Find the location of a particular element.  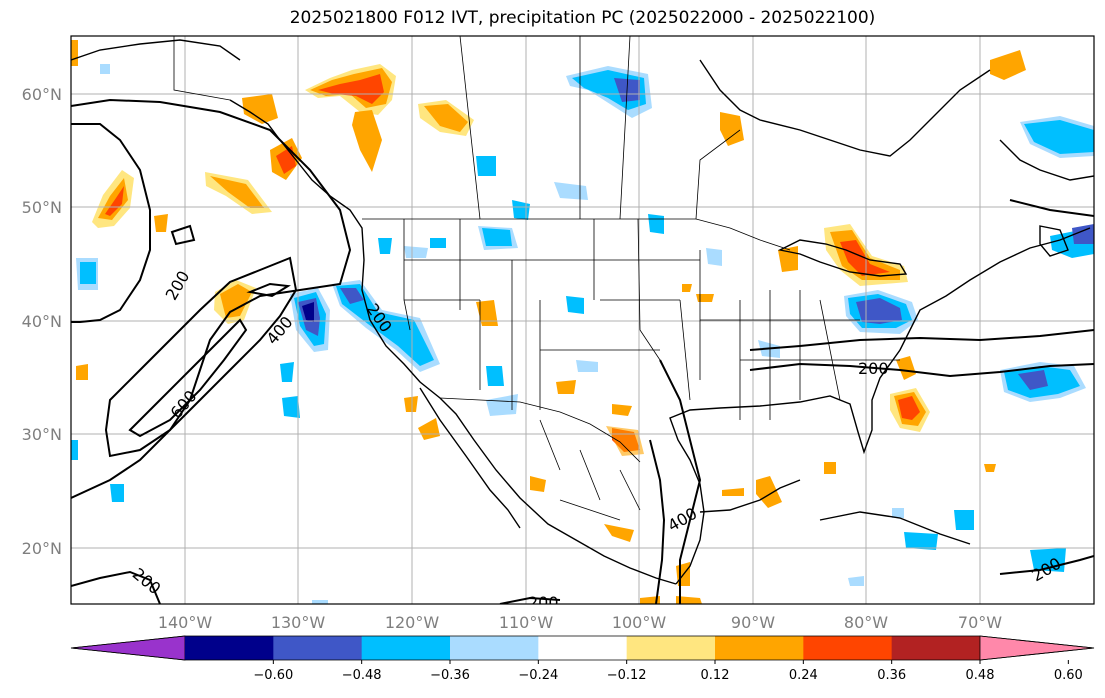

alaska-coast is located at coordinates (156, 50).